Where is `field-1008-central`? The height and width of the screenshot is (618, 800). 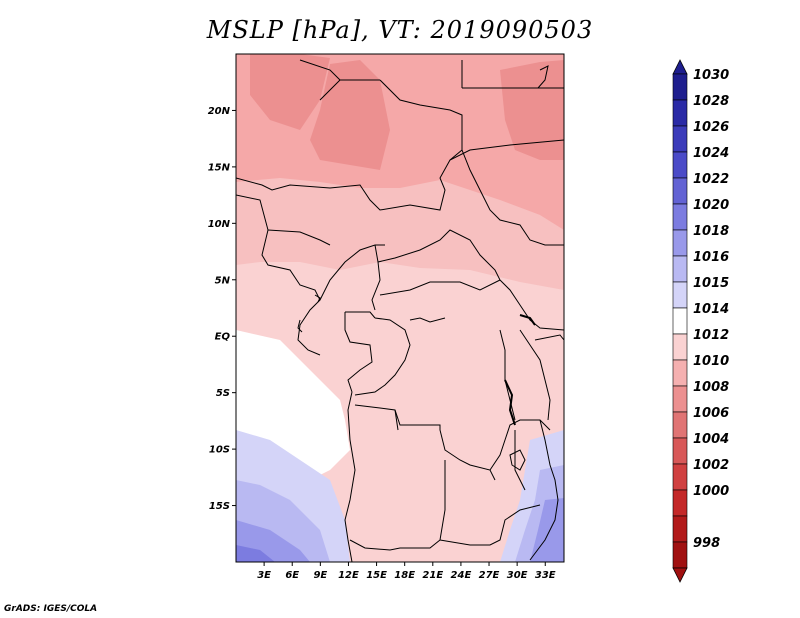 field-1008-central is located at coordinates (350, 115).